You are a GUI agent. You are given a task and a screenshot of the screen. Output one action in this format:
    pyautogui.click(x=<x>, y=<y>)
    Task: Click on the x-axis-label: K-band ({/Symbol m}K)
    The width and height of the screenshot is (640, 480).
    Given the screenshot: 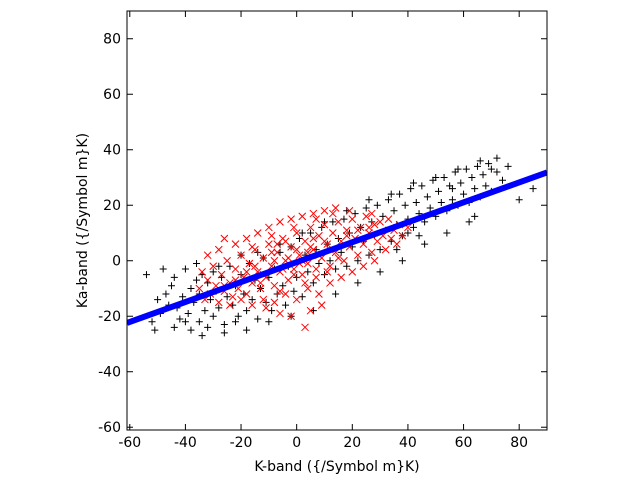 What is the action you would take?
    pyautogui.click(x=336, y=467)
    